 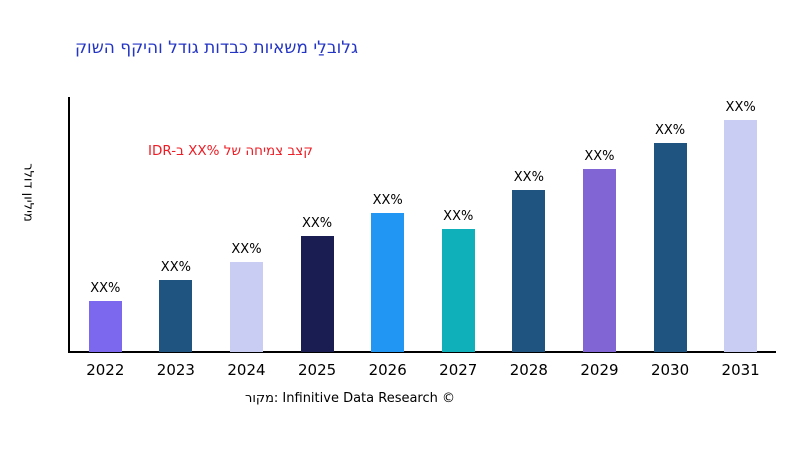 I want to click on bar-group-2025: XX% 2025, so click(x=317, y=238).